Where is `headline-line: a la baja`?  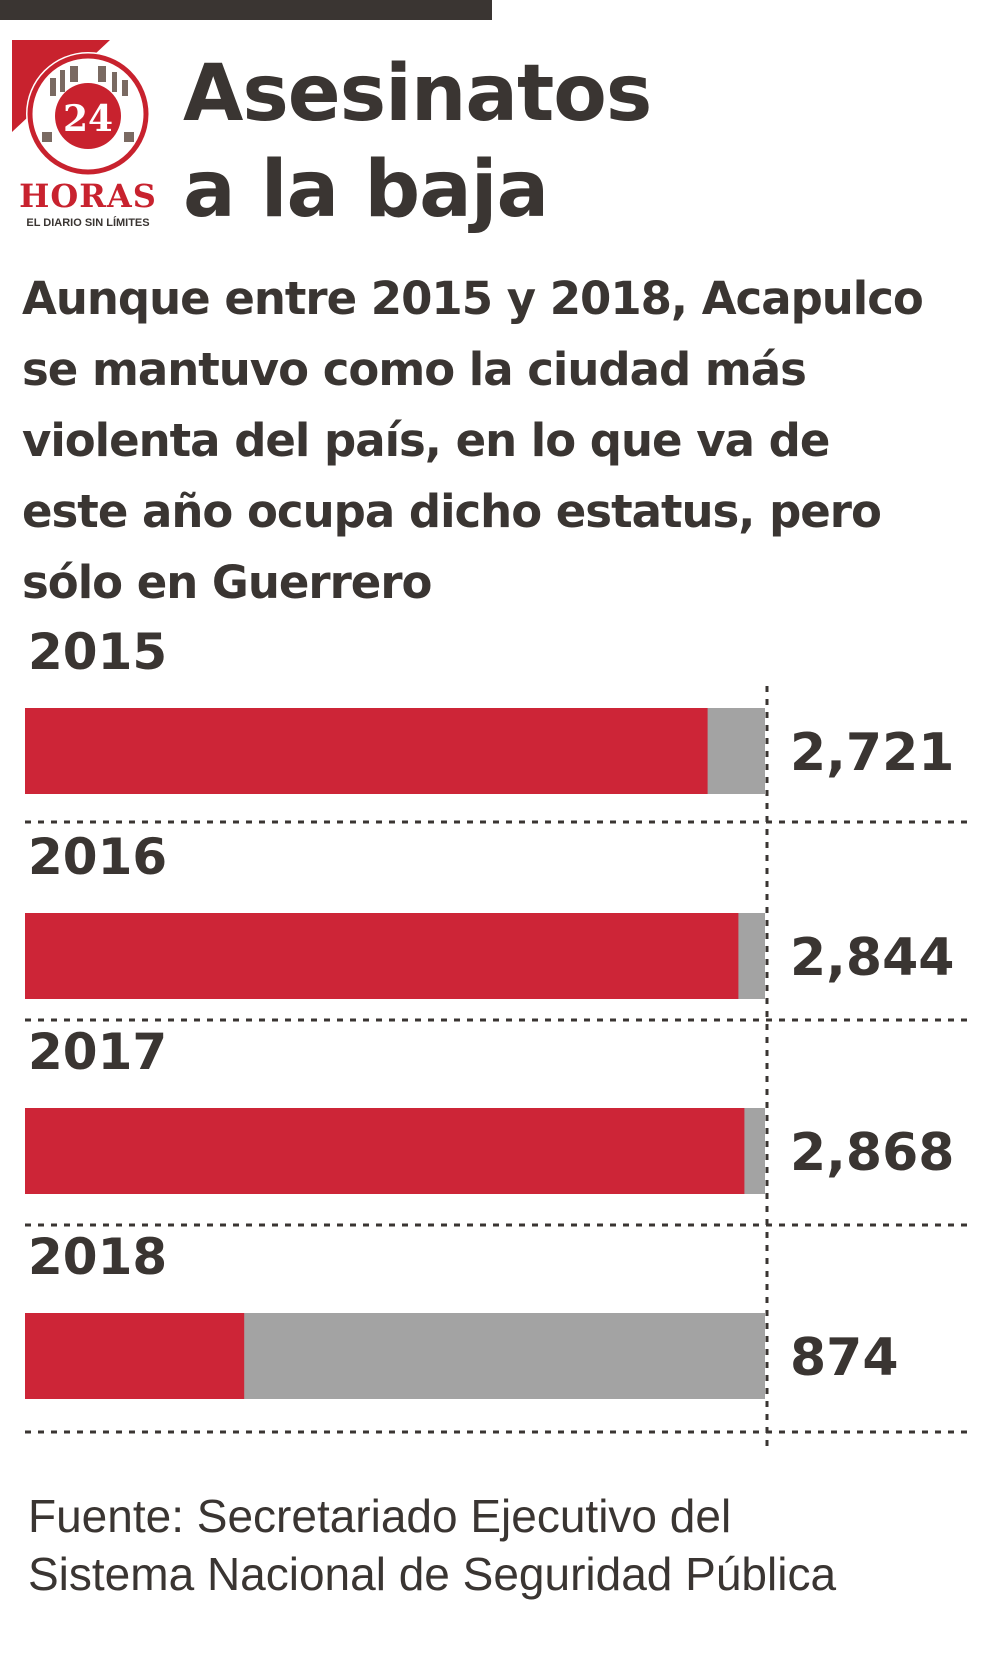 headline-line: a la baja is located at coordinates (366, 190).